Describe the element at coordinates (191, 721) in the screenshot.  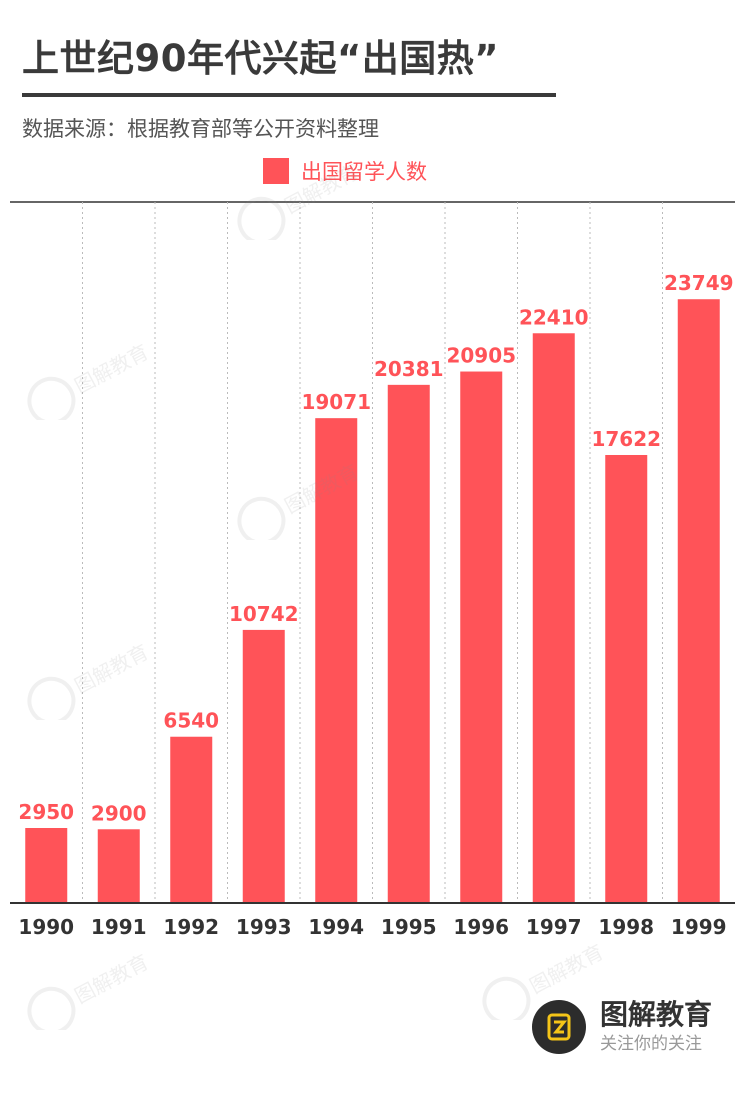
I see `data-label-1992: 6540` at that location.